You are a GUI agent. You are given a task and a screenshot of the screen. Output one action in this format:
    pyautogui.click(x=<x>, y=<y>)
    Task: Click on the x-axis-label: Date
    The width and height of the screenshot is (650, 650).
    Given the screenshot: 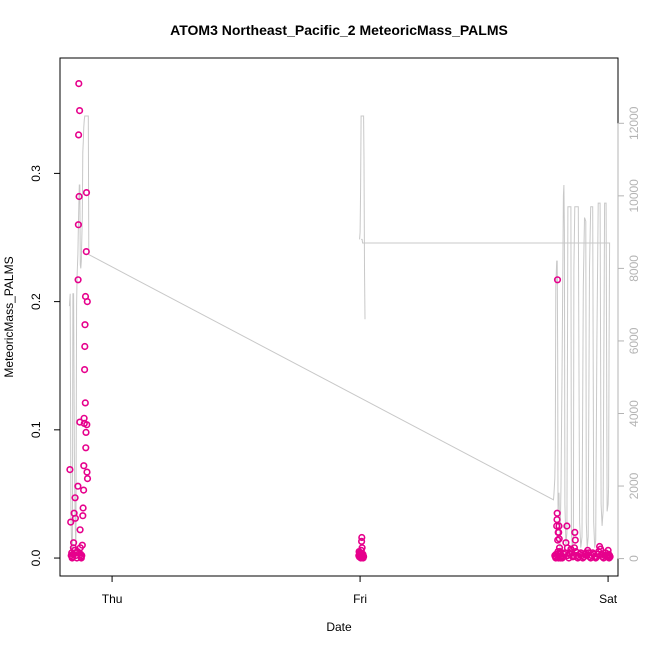 What is the action you would take?
    pyautogui.click(x=339, y=627)
    